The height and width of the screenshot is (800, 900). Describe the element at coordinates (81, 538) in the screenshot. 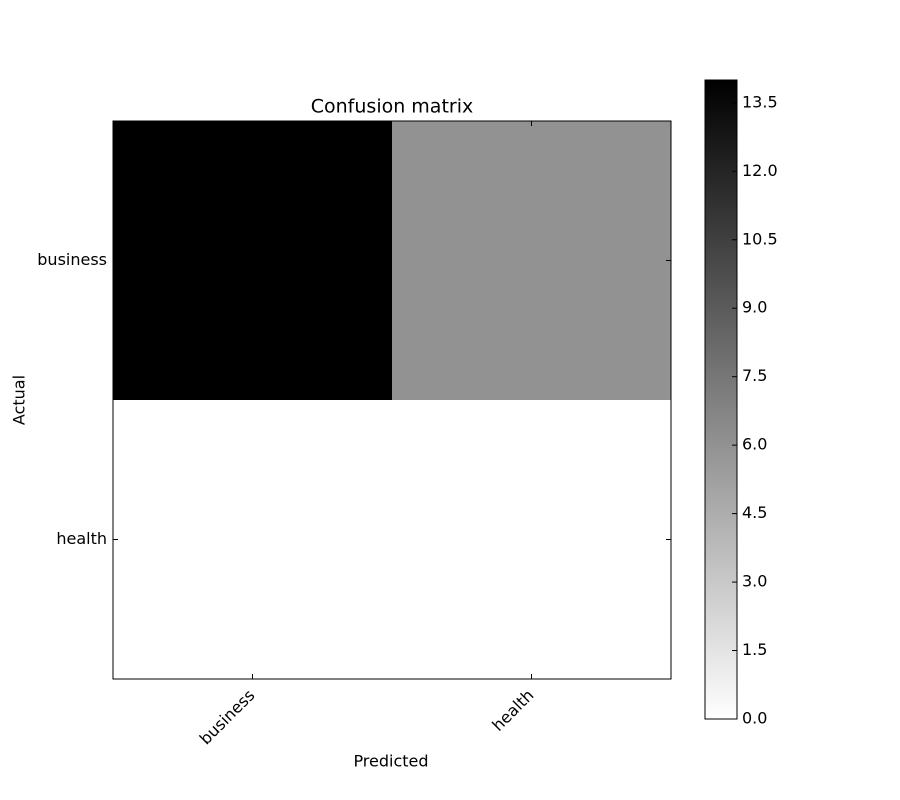

I see `y-tick-label: health` at that location.